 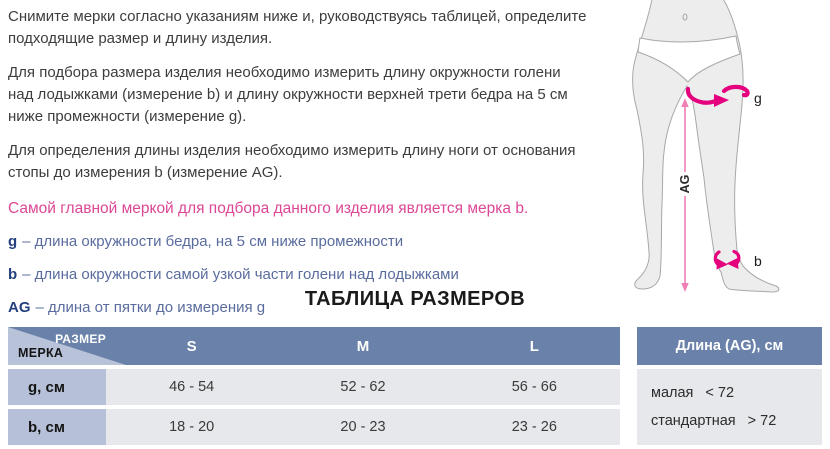 What do you see at coordinates (720, 393) in the screenshot?
I see `length-value-short: < 72` at bounding box center [720, 393].